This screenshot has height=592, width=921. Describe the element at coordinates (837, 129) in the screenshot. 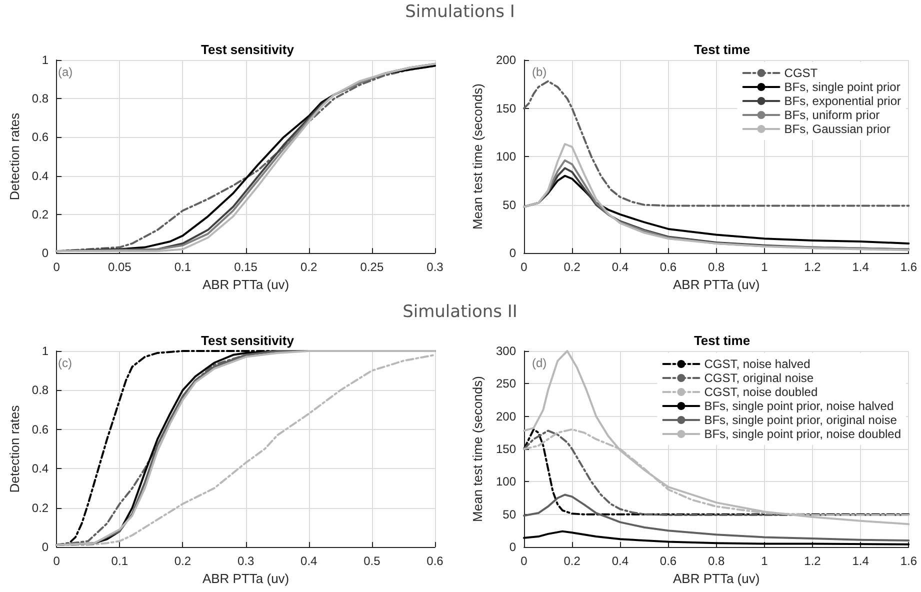

I see `legend-label: BFs, Gaussian prior` at that location.